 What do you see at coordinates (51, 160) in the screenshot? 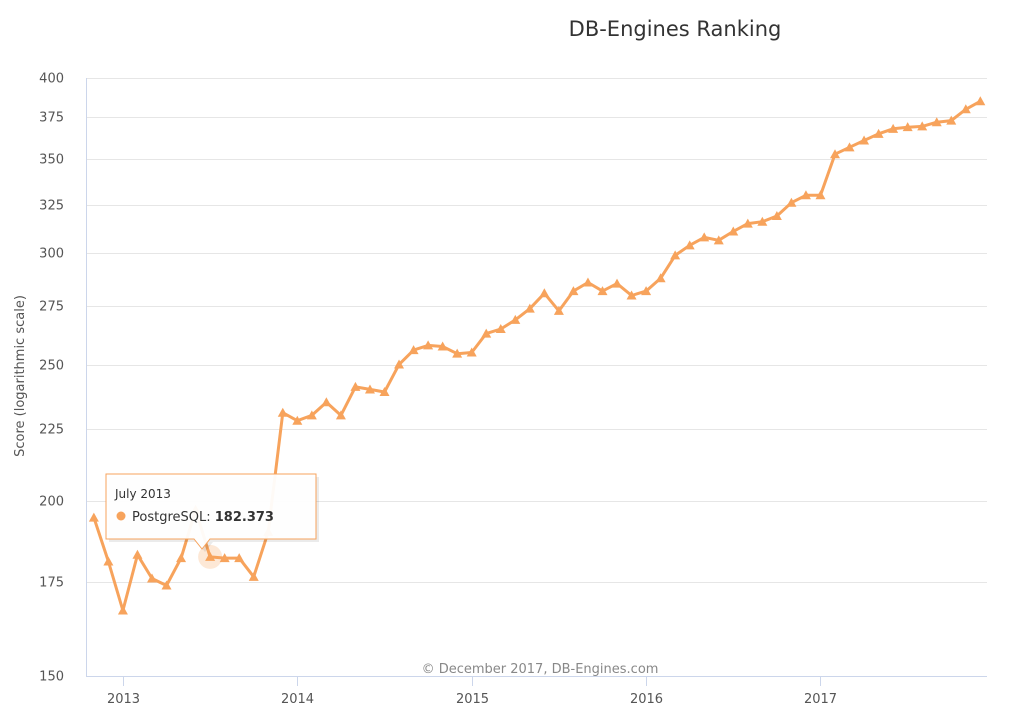
I see `y-tick-label: 350` at bounding box center [51, 160].